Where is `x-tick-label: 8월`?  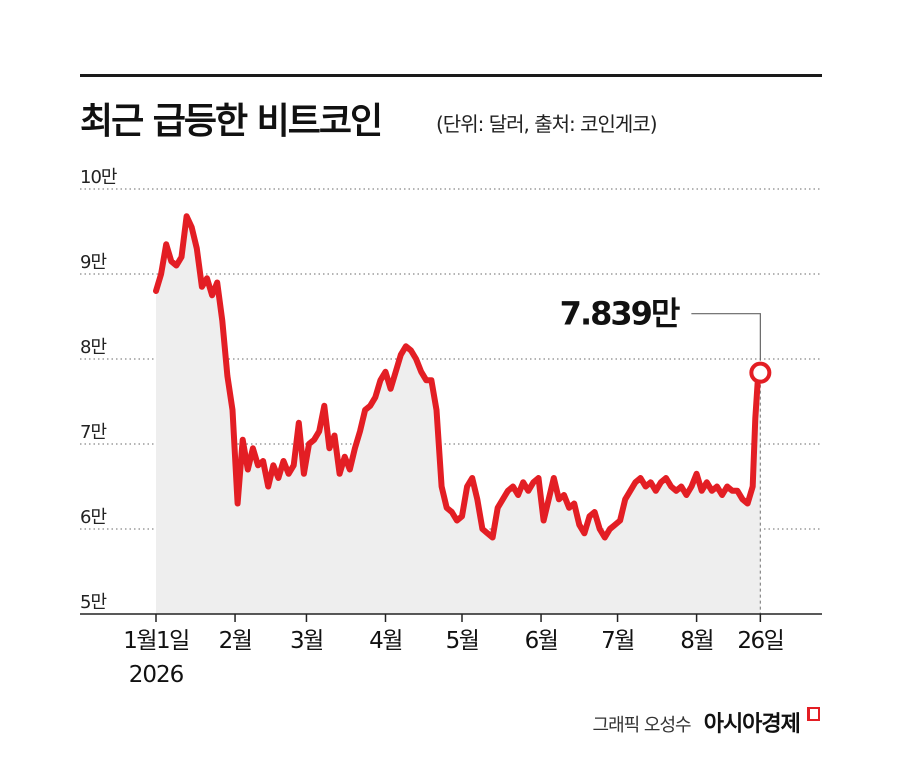
x-tick-label: 8월 is located at coordinates (696, 641).